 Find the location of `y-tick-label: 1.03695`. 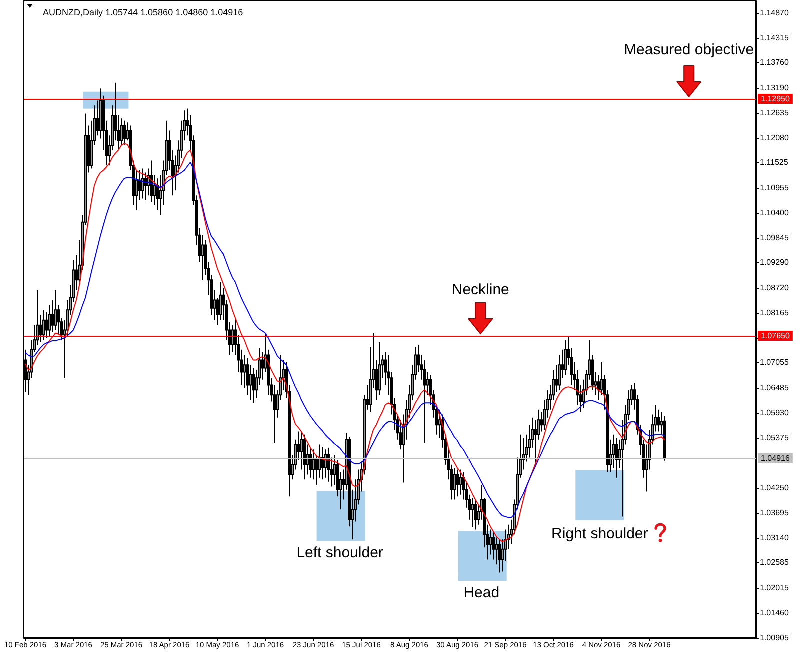

y-tick-label: 1.03695 is located at coordinates (775, 513).